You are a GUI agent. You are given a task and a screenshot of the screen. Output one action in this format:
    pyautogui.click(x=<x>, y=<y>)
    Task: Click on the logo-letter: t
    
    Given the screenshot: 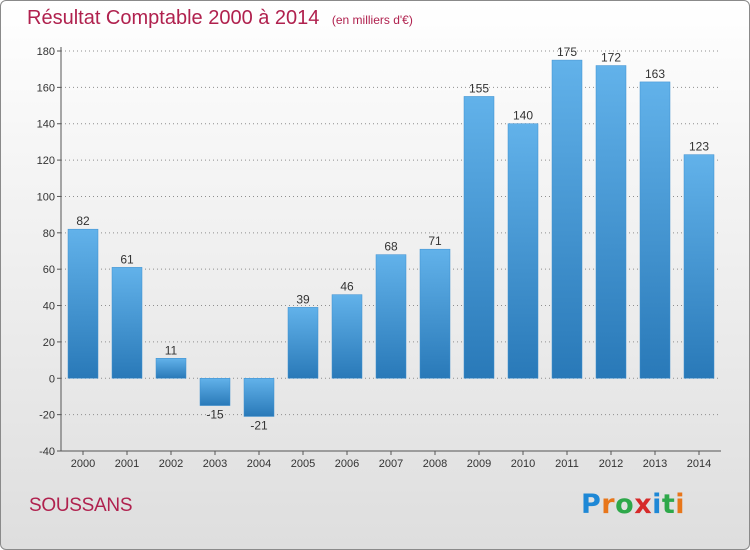 What is the action you would take?
    pyautogui.click(x=668, y=504)
    